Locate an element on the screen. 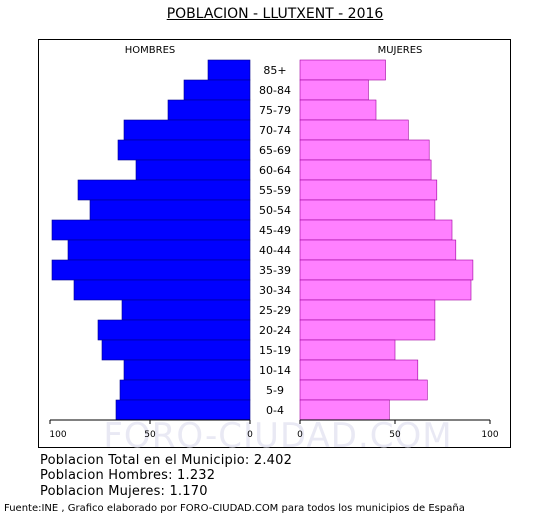  tick-label-hombres-100: 100 is located at coordinates (57, 435).